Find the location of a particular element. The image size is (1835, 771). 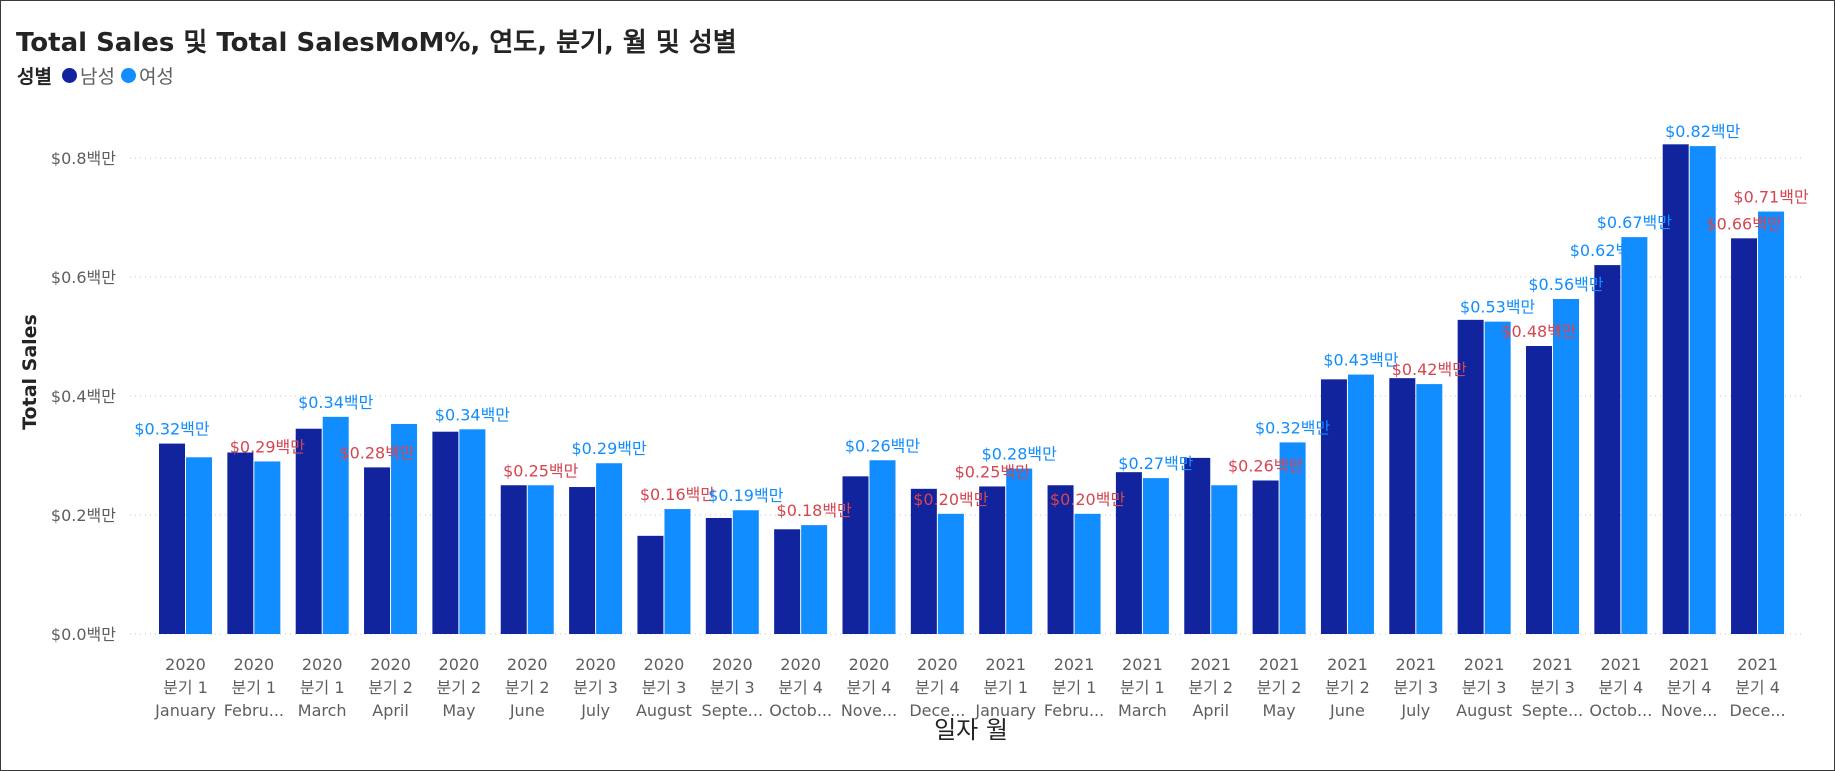

data-label: $0.28백만 is located at coordinates (1020, 454).